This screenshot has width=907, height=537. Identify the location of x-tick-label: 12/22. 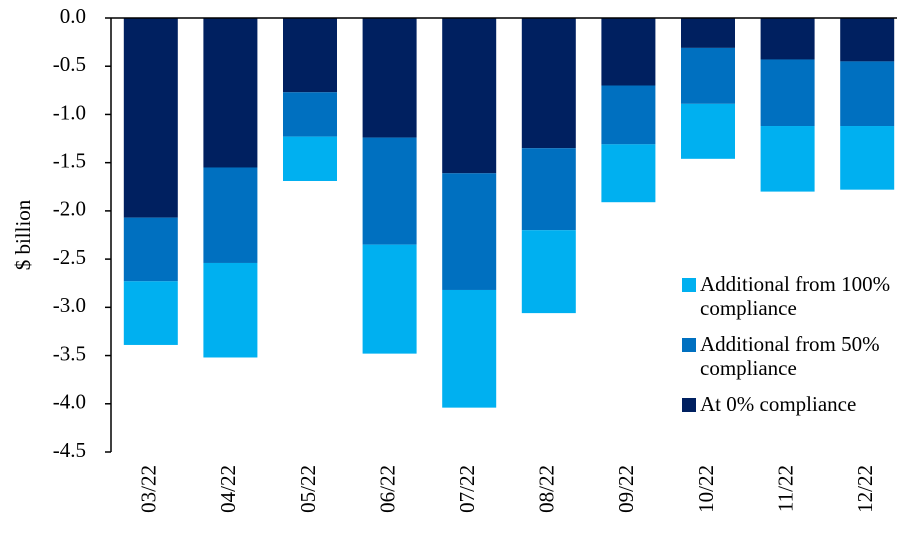
(865, 489).